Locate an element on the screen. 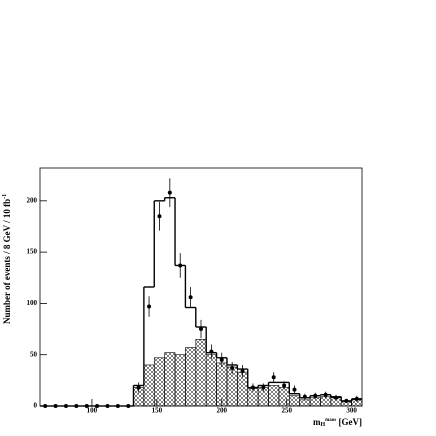 The image size is (436, 436). x-label-sup: maos is located at coordinates (330, 420).